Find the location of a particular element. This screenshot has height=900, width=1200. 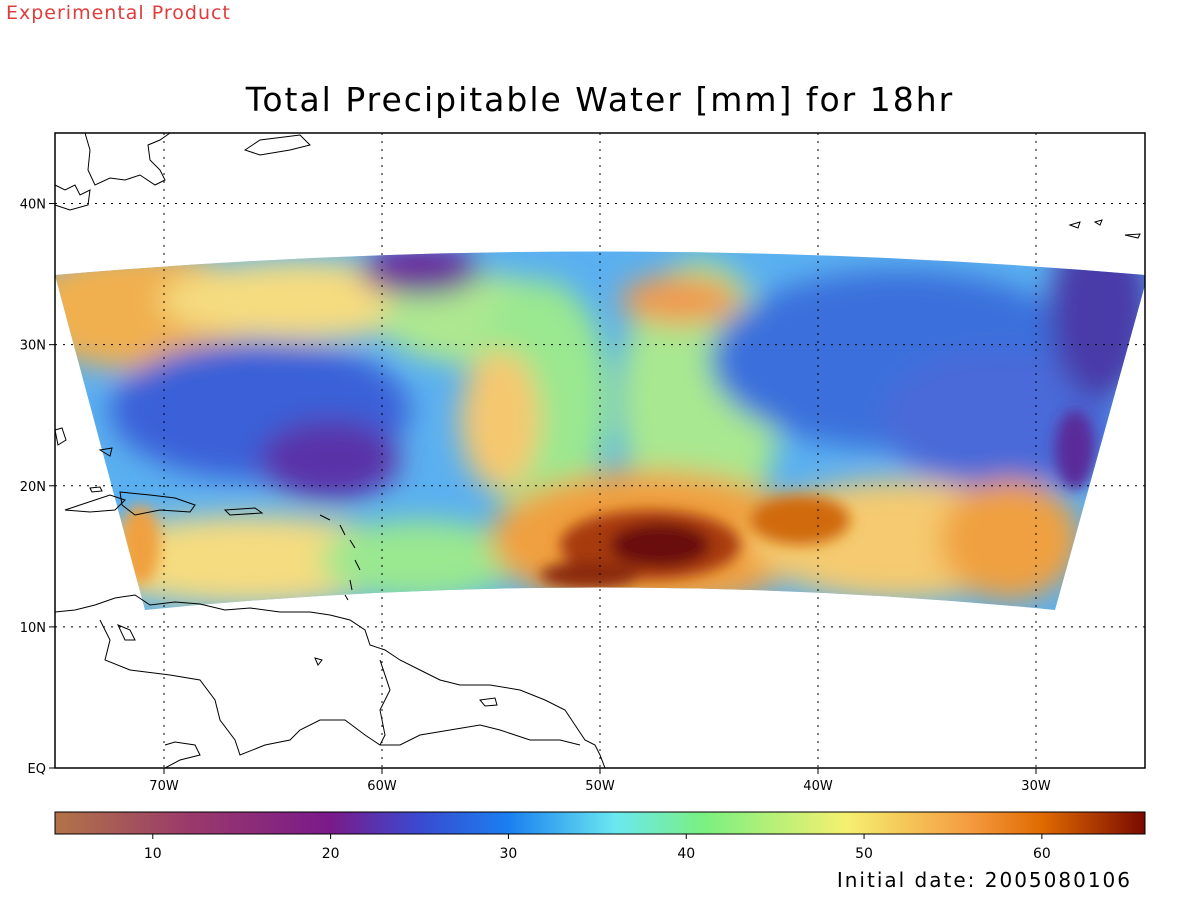

lon-tick-label: 30W is located at coordinates (1036, 786).